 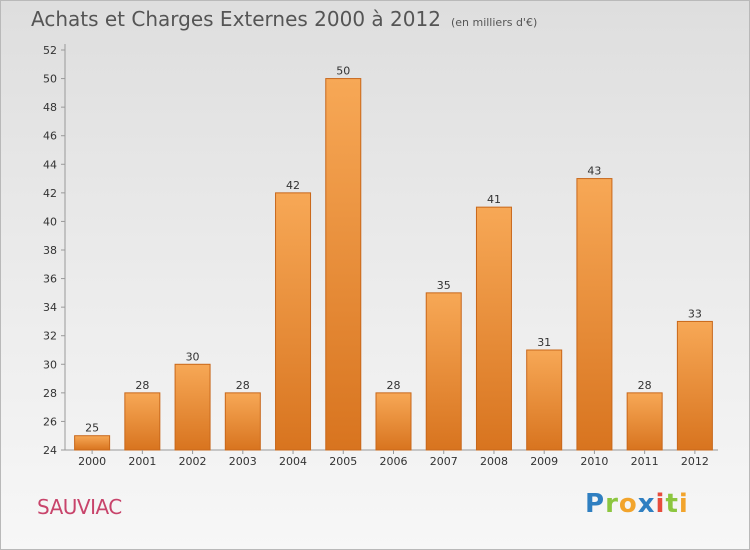 What do you see at coordinates (193, 356) in the screenshot?
I see `bar-value-label: 30` at bounding box center [193, 356].